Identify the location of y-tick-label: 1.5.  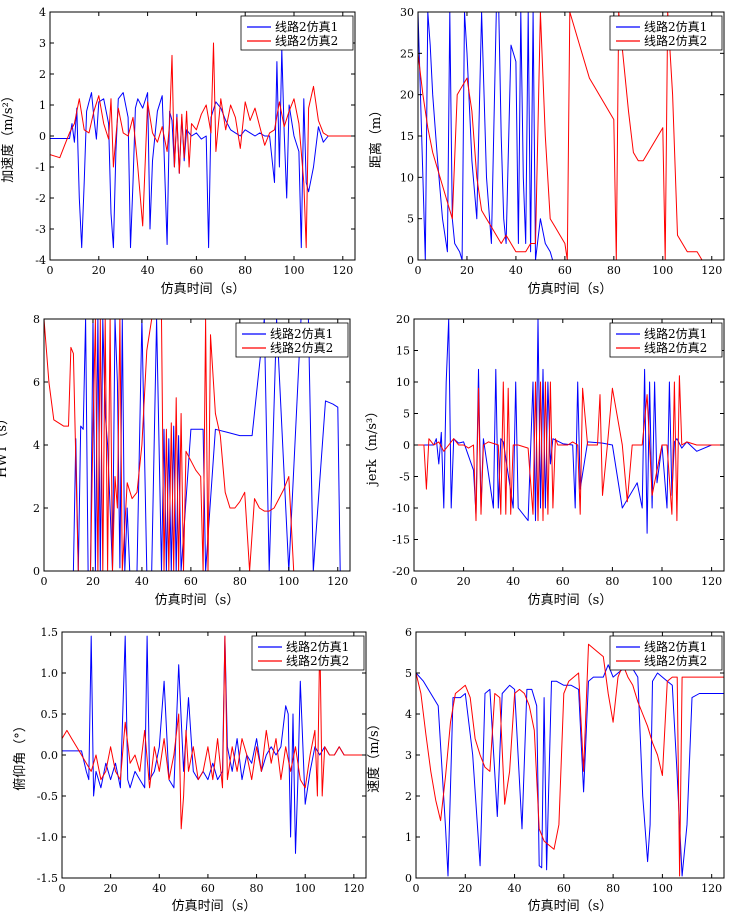
(50, 632).